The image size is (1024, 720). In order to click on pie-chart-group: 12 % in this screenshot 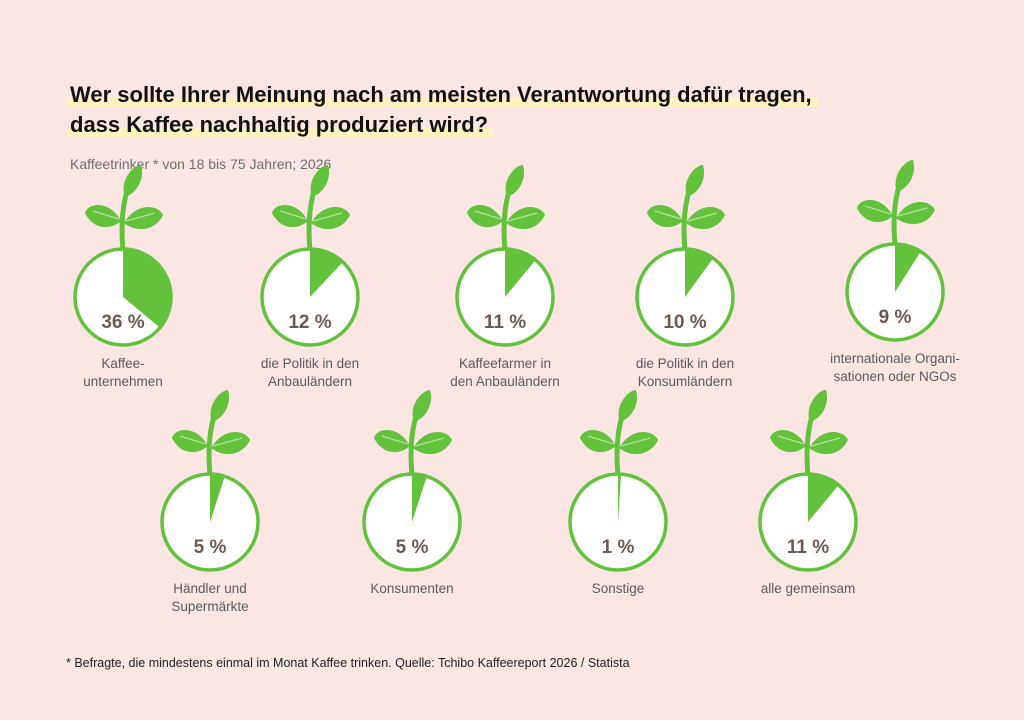, I will do `click(310, 256)`.